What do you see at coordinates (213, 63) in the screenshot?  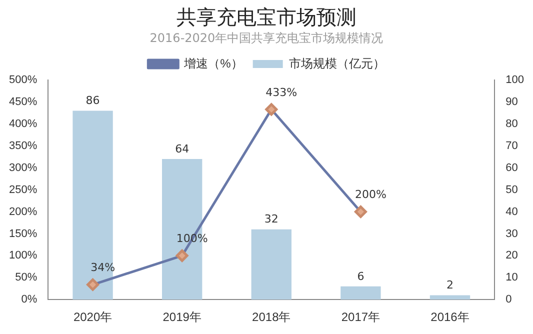 I see `legend-label: 增速（%）` at bounding box center [213, 63].